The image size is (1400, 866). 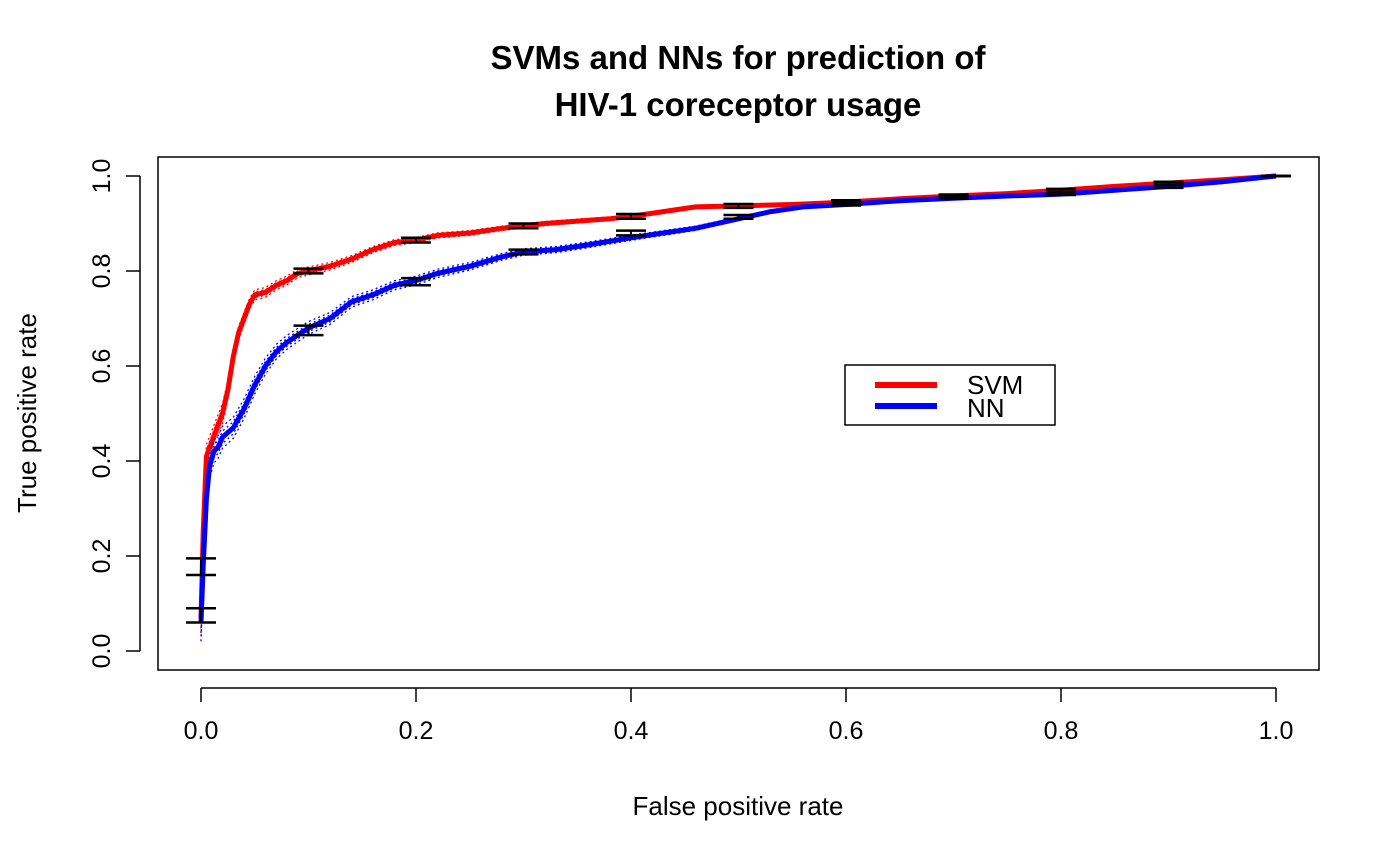 What do you see at coordinates (738, 806) in the screenshot?
I see `x-axis-label: False positive rate` at bounding box center [738, 806].